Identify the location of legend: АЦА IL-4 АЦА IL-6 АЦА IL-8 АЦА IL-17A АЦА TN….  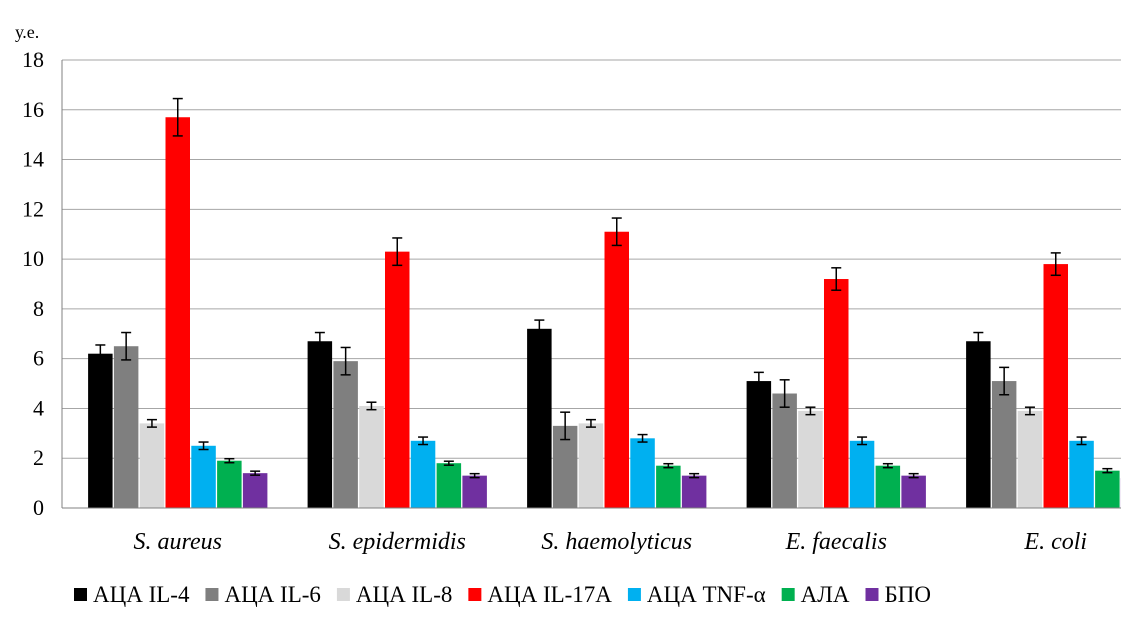
(502, 594).